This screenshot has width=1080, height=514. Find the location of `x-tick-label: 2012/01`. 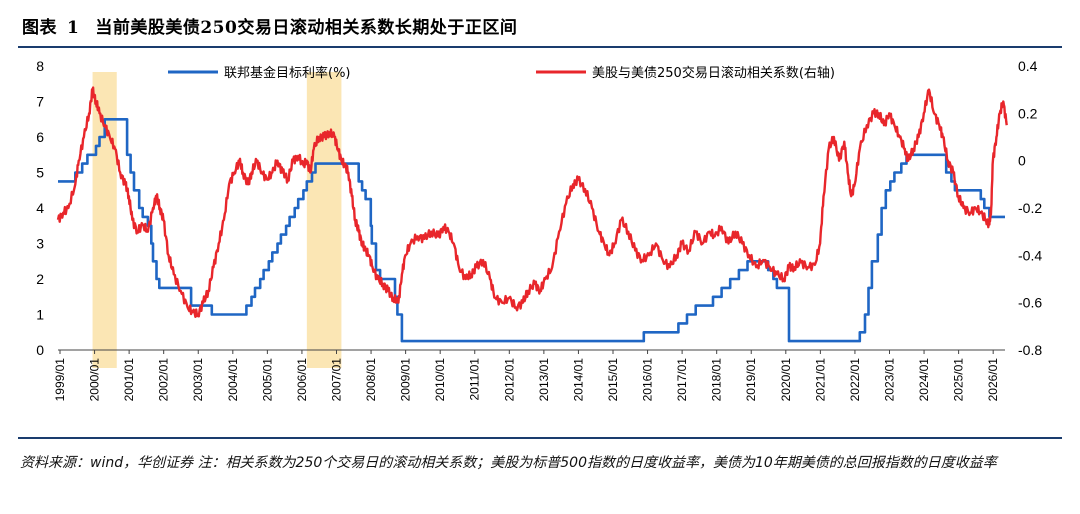

x-tick-label: 2012/01 is located at coordinates (509, 380).